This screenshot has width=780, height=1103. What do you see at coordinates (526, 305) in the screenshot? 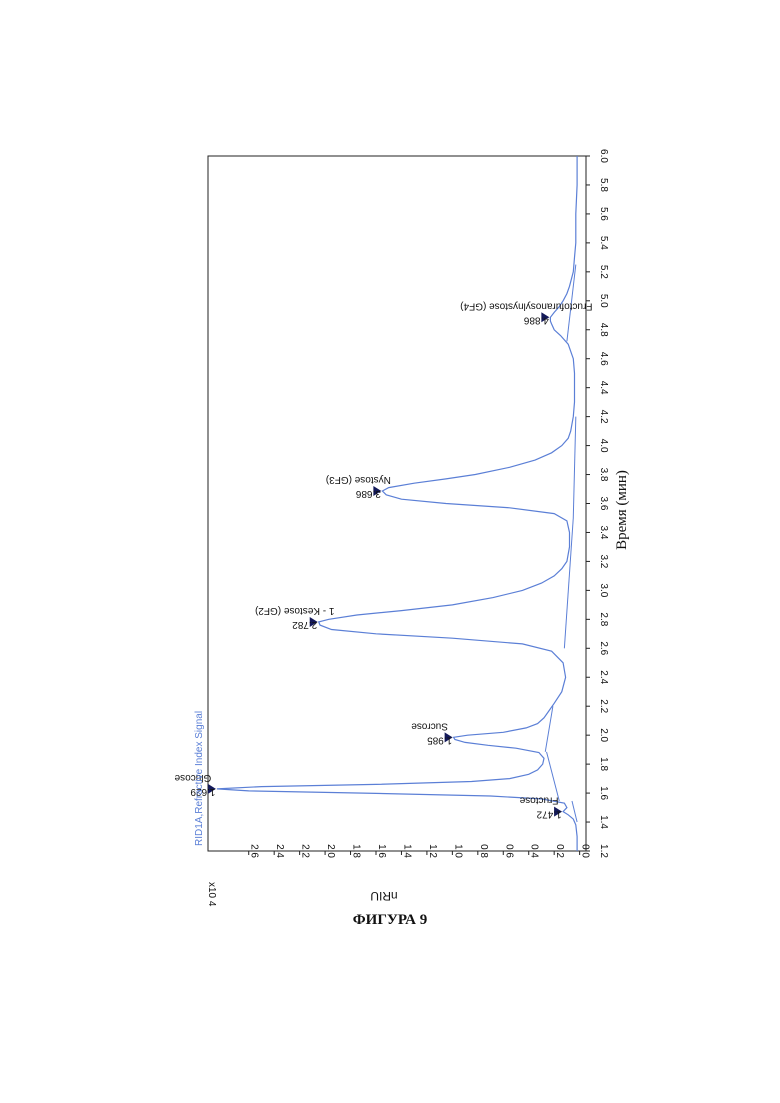
I see `peak-name-label: Fructofuranosylnystose (GF4)` at bounding box center [526, 305].